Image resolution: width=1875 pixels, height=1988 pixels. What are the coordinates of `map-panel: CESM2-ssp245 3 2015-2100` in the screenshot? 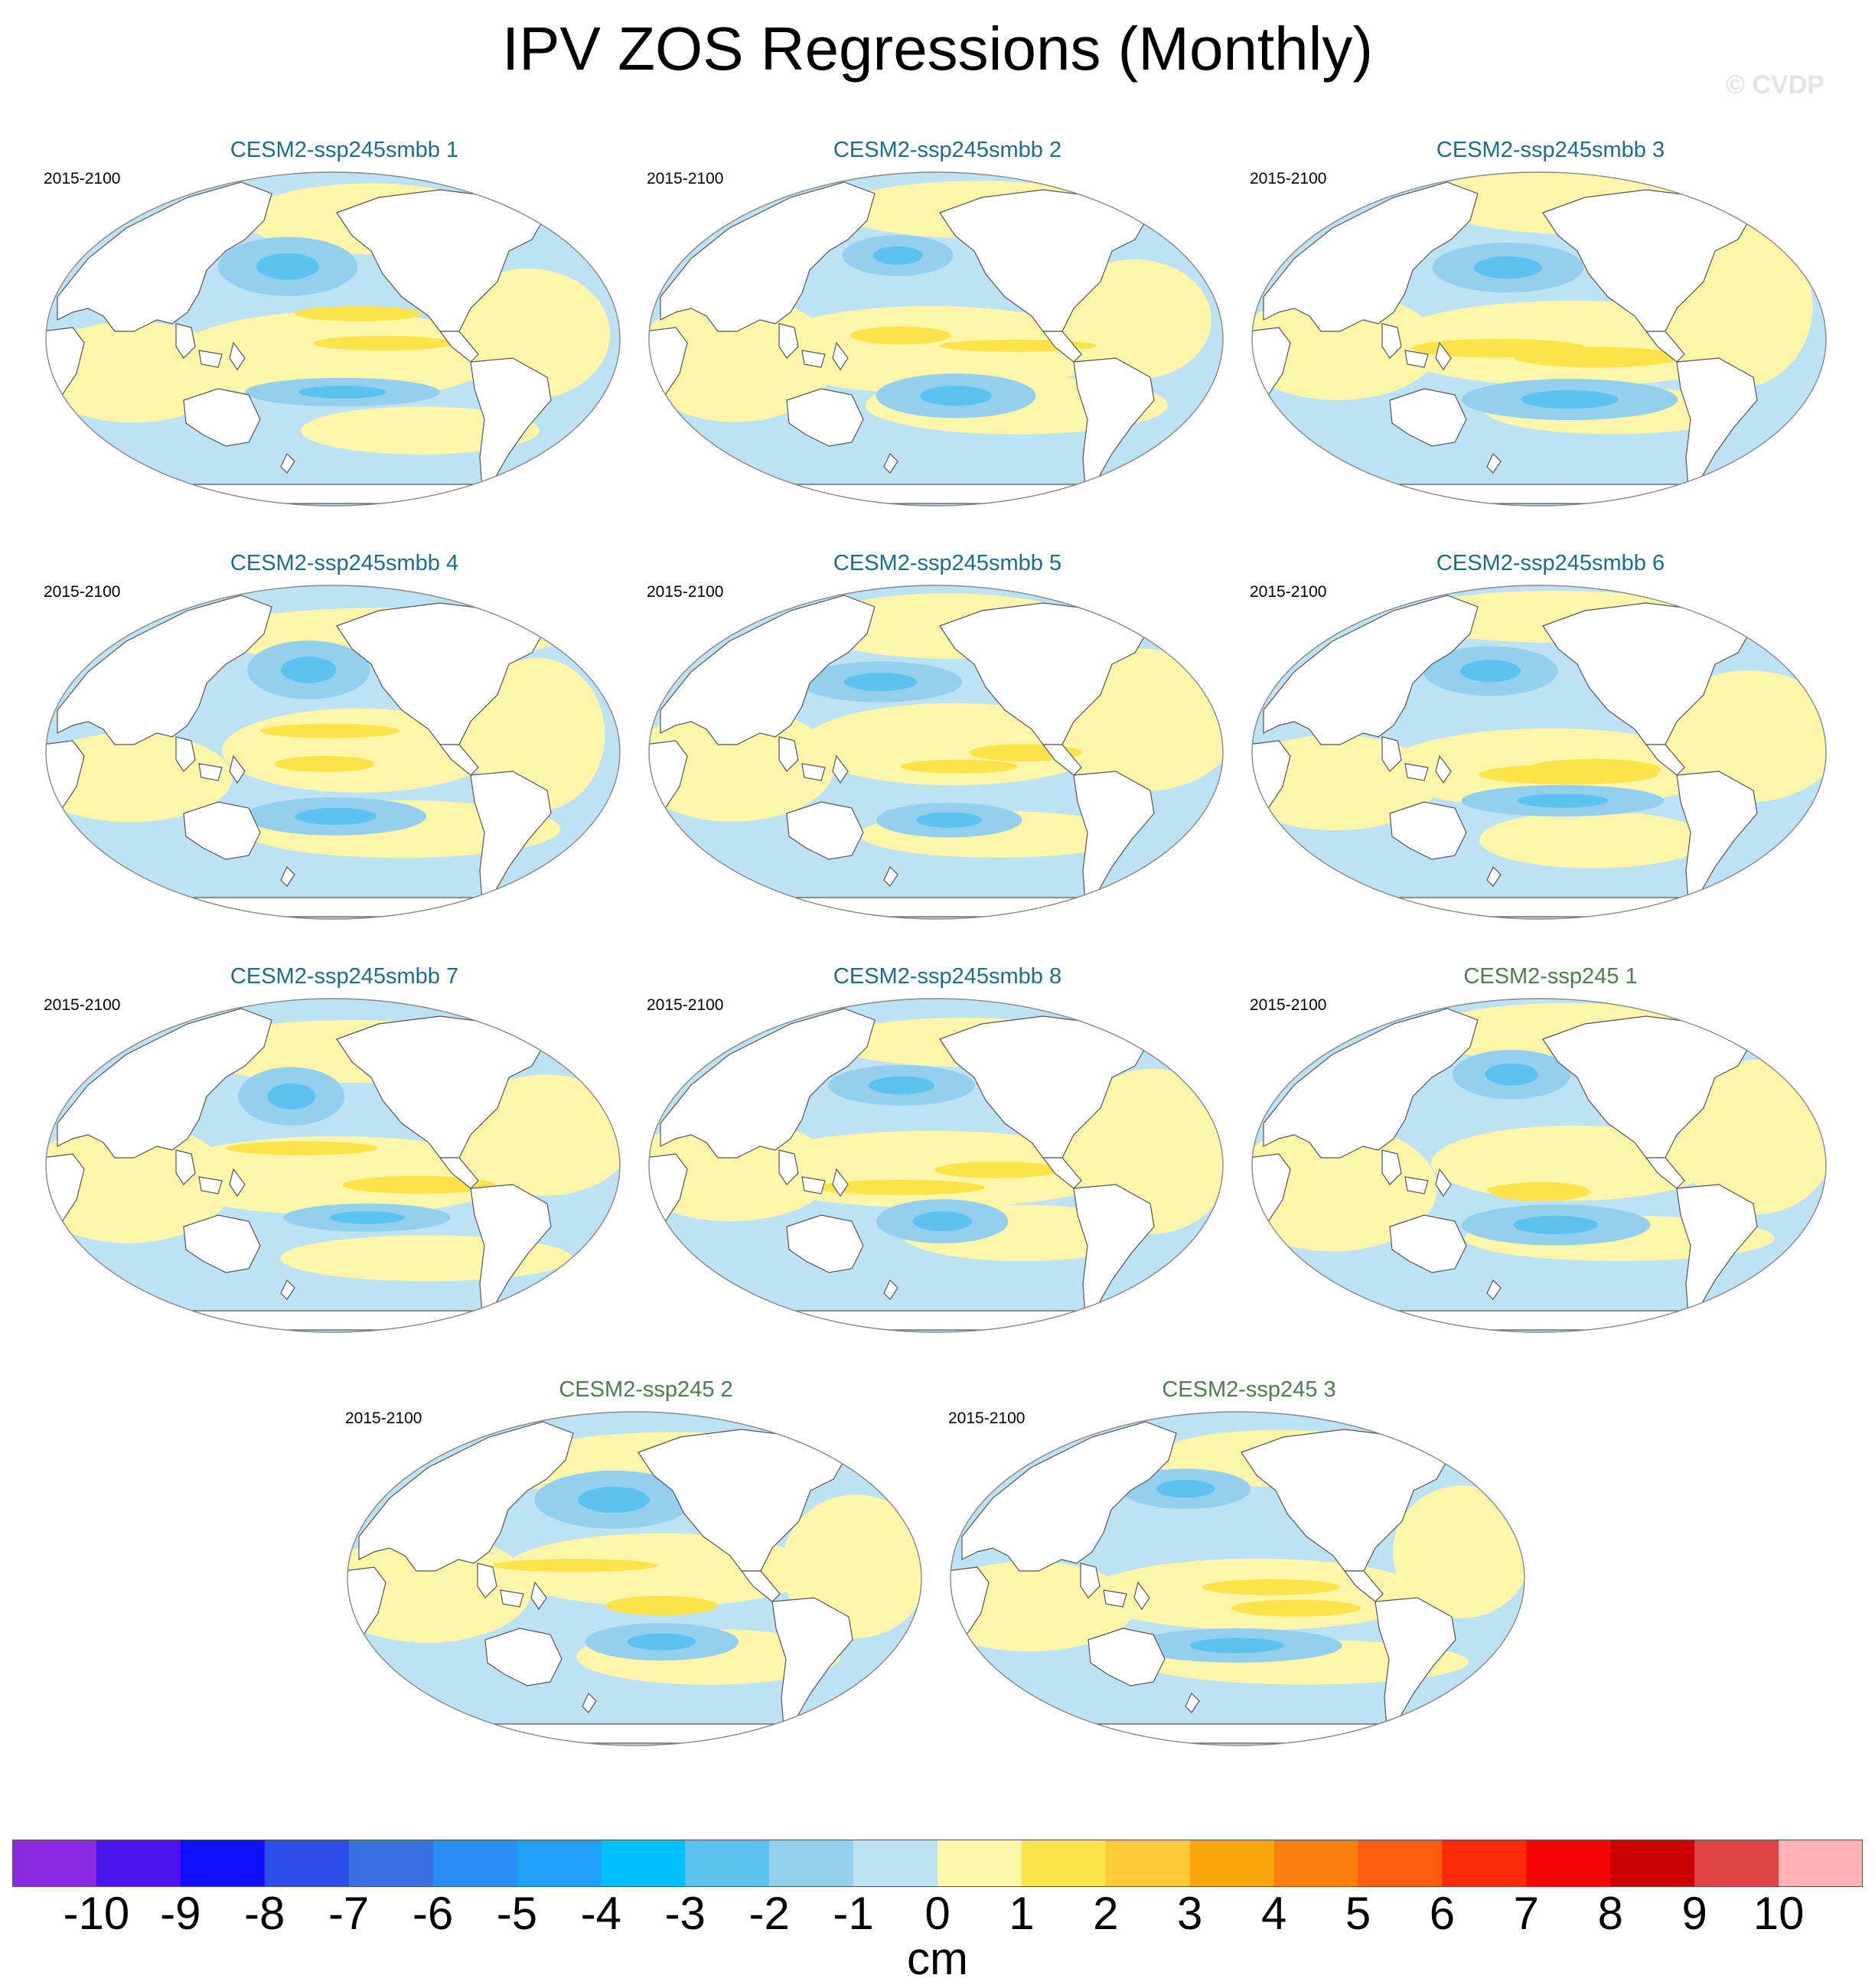 It's located at (1249, 1584).